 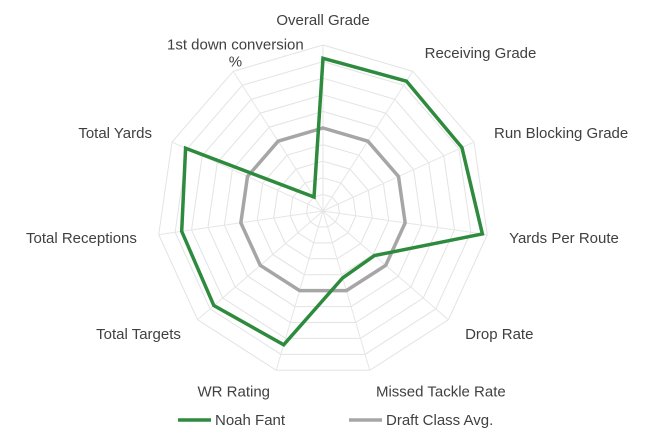 I want to click on series-line-draft-class-avg, so click(x=323, y=209).